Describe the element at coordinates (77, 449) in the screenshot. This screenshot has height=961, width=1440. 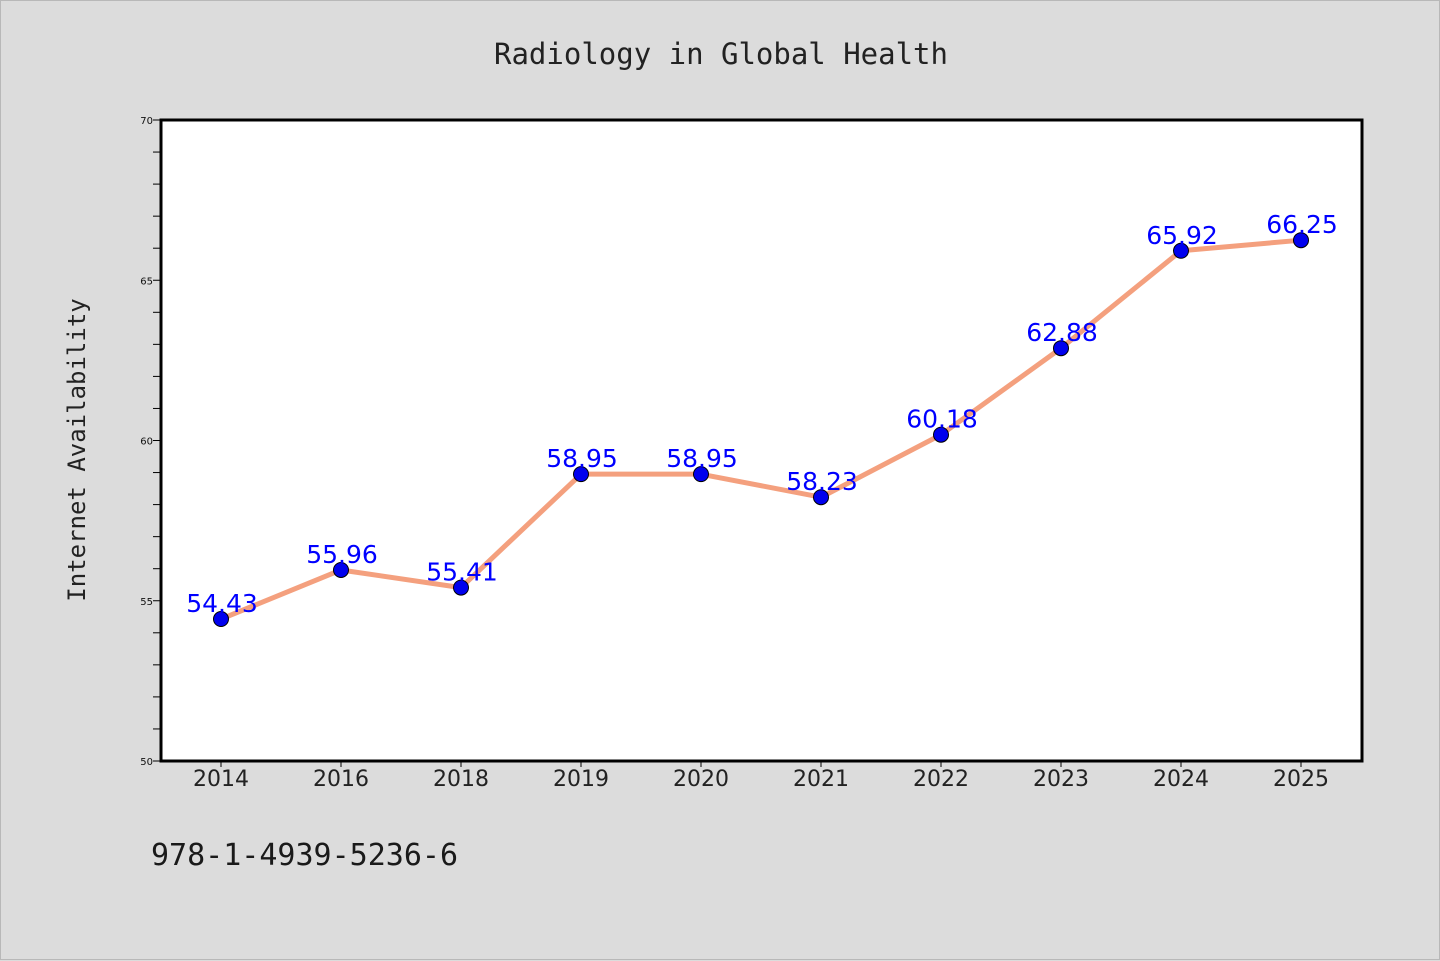
I see `y-axis-label: Internet Availability` at that location.